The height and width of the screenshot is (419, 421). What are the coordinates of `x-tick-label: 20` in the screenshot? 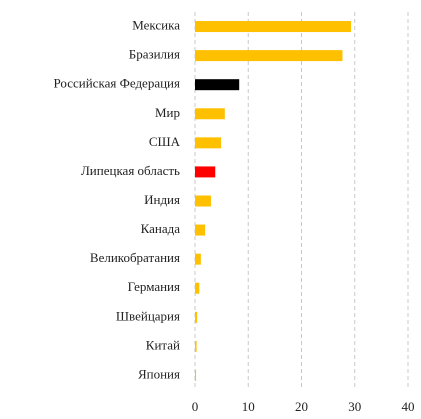 It's located at (301, 406).